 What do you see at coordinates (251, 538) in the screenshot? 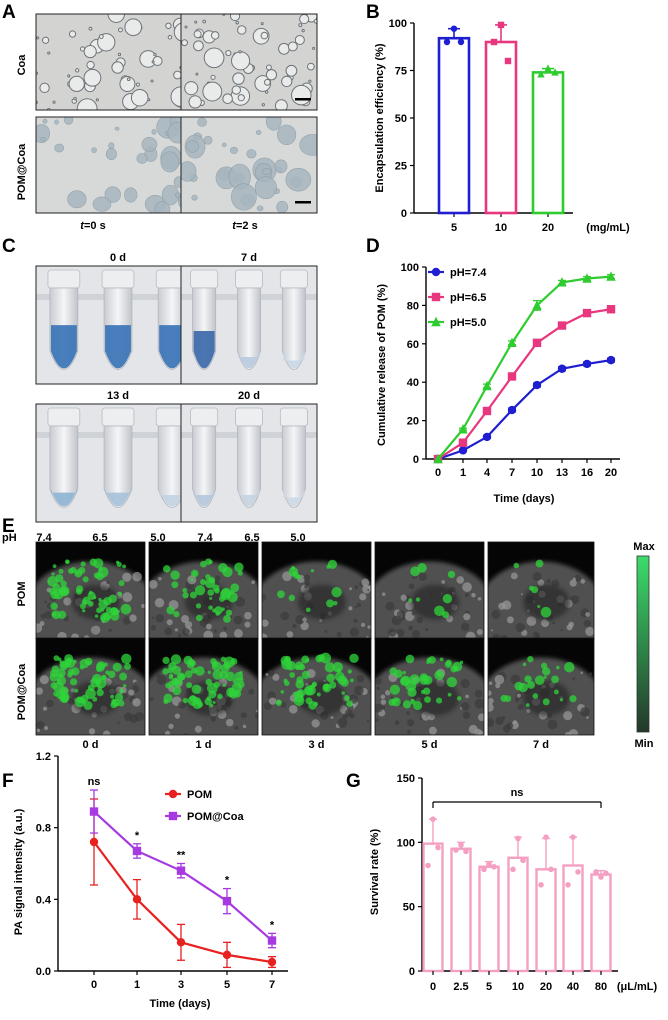
I see `panel-c-ph-value: 6.5` at bounding box center [251, 538].